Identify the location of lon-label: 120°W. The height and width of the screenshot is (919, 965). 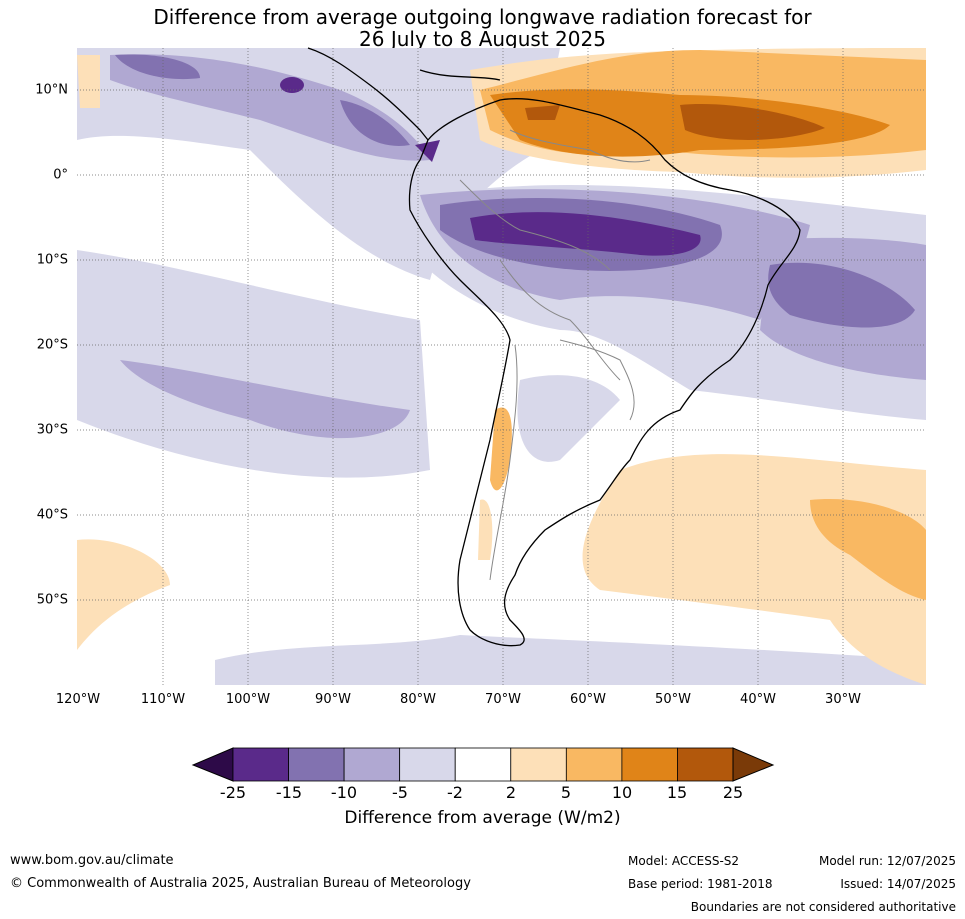
(78, 699).